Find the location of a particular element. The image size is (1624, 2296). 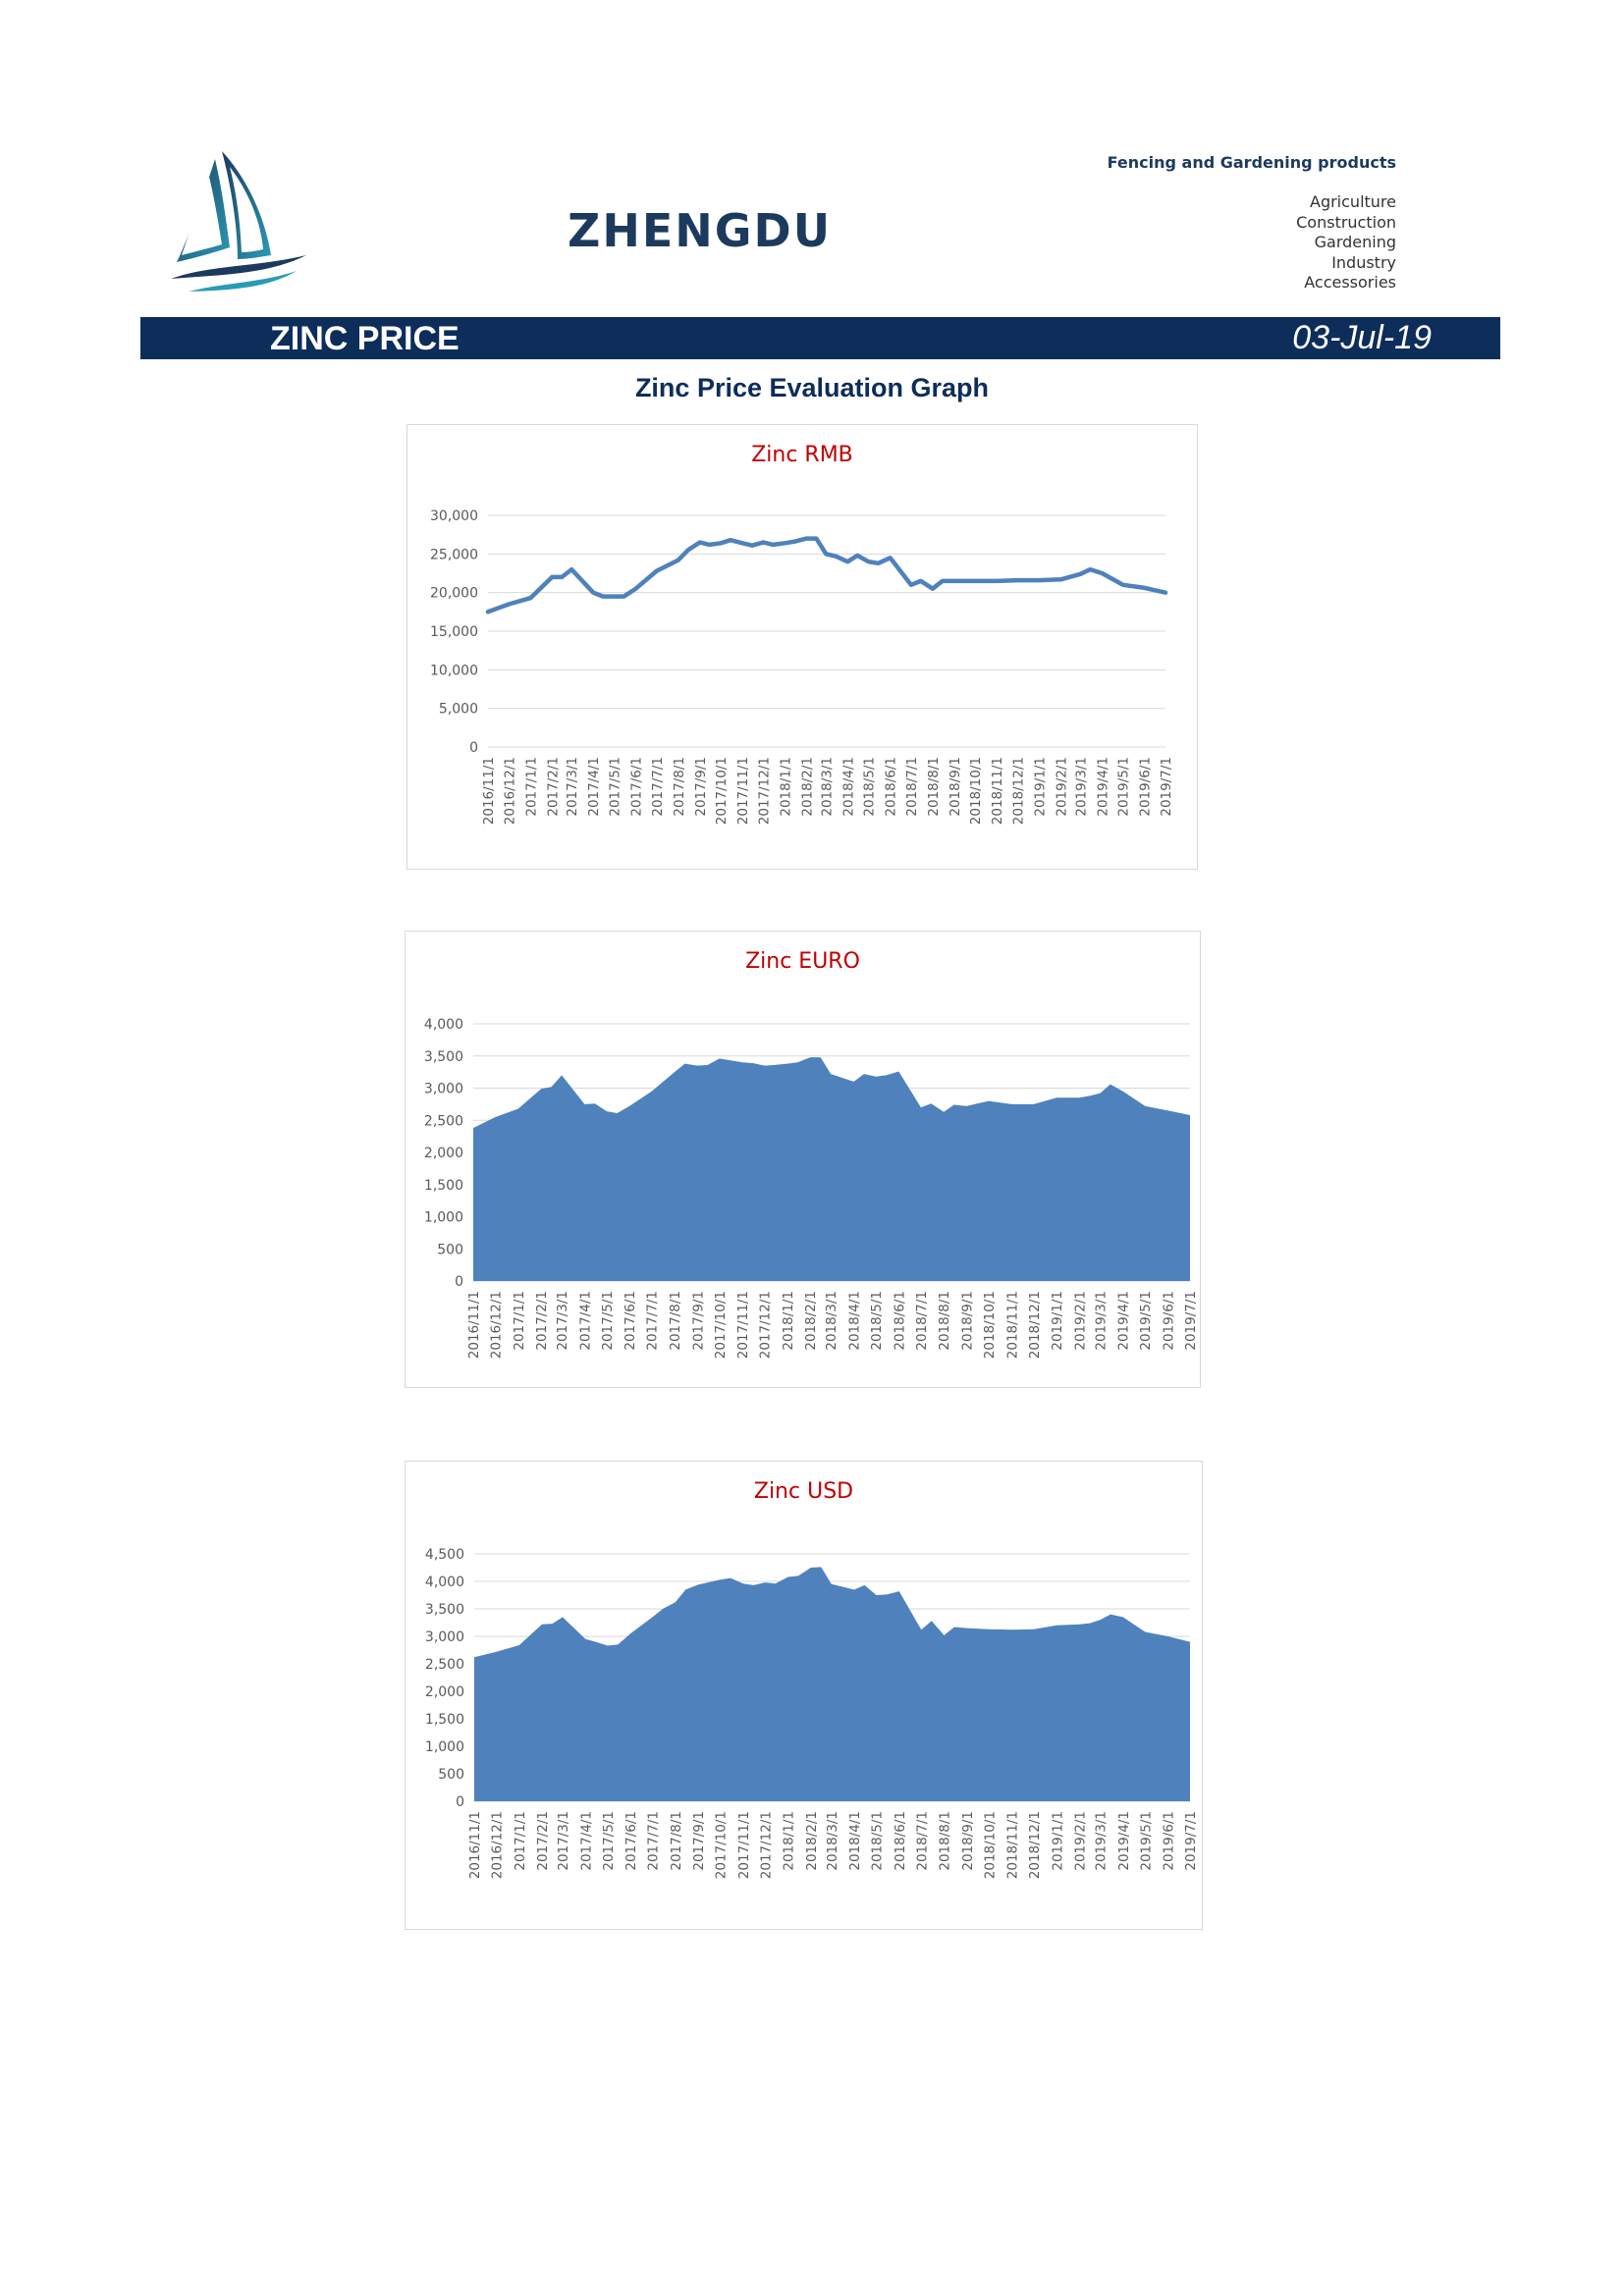

category-item: Industry is located at coordinates (1363, 262).